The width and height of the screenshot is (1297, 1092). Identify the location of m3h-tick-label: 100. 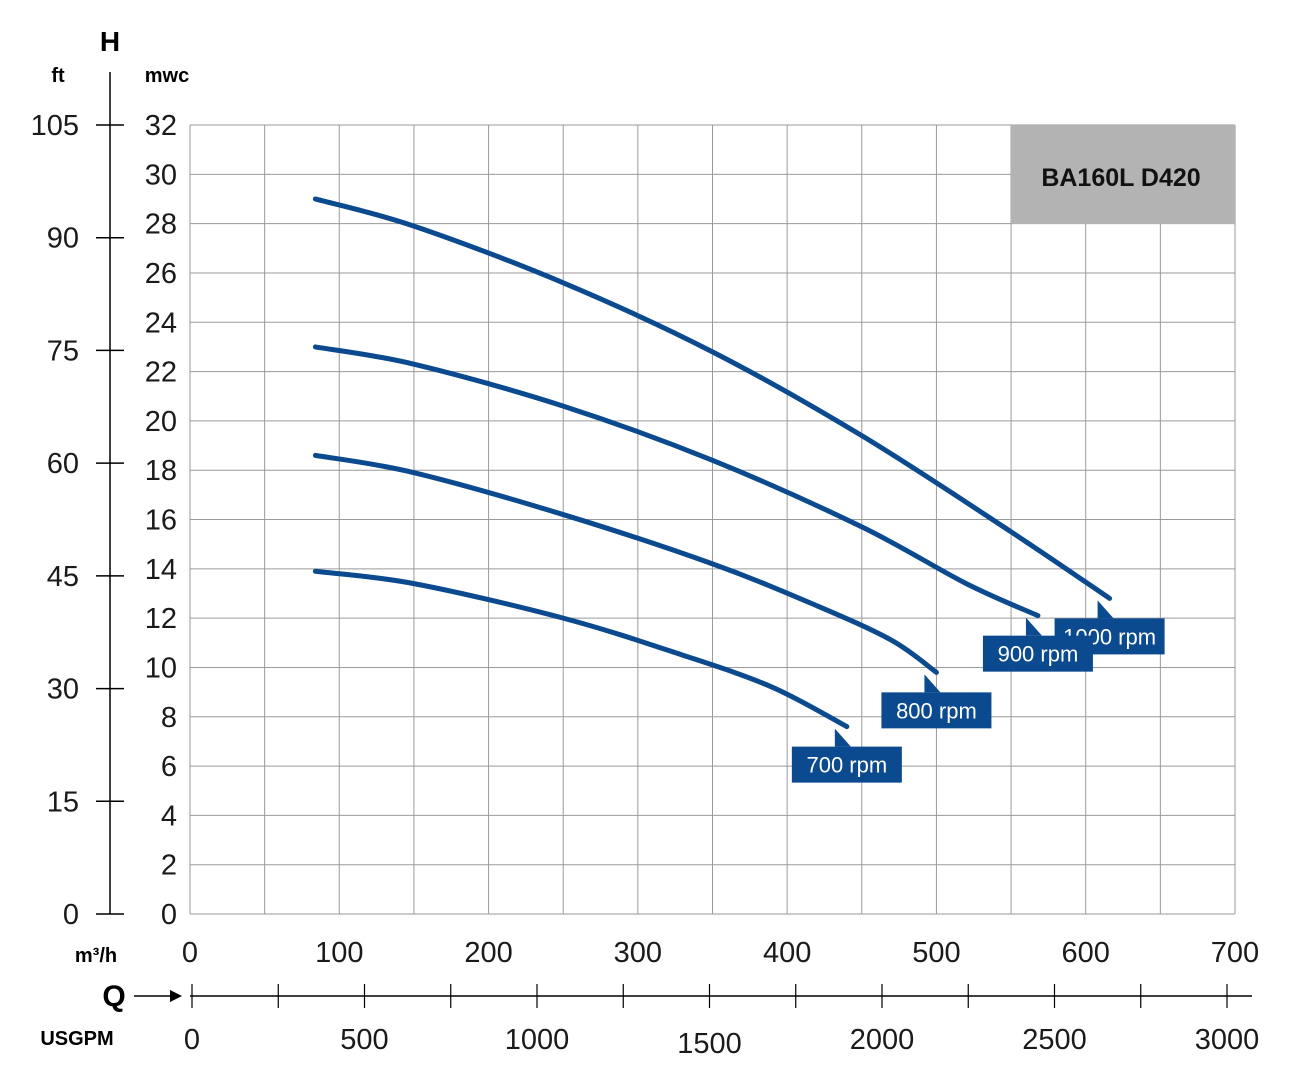
(339, 953).